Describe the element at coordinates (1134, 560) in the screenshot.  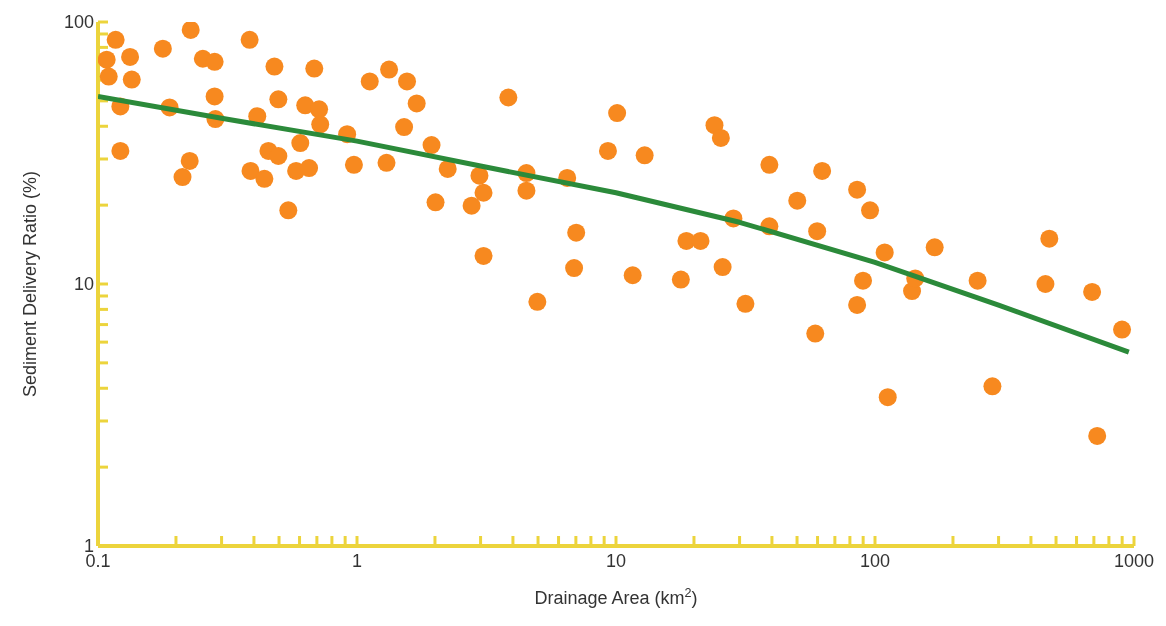
I see `x-tick-label: 1000` at that location.